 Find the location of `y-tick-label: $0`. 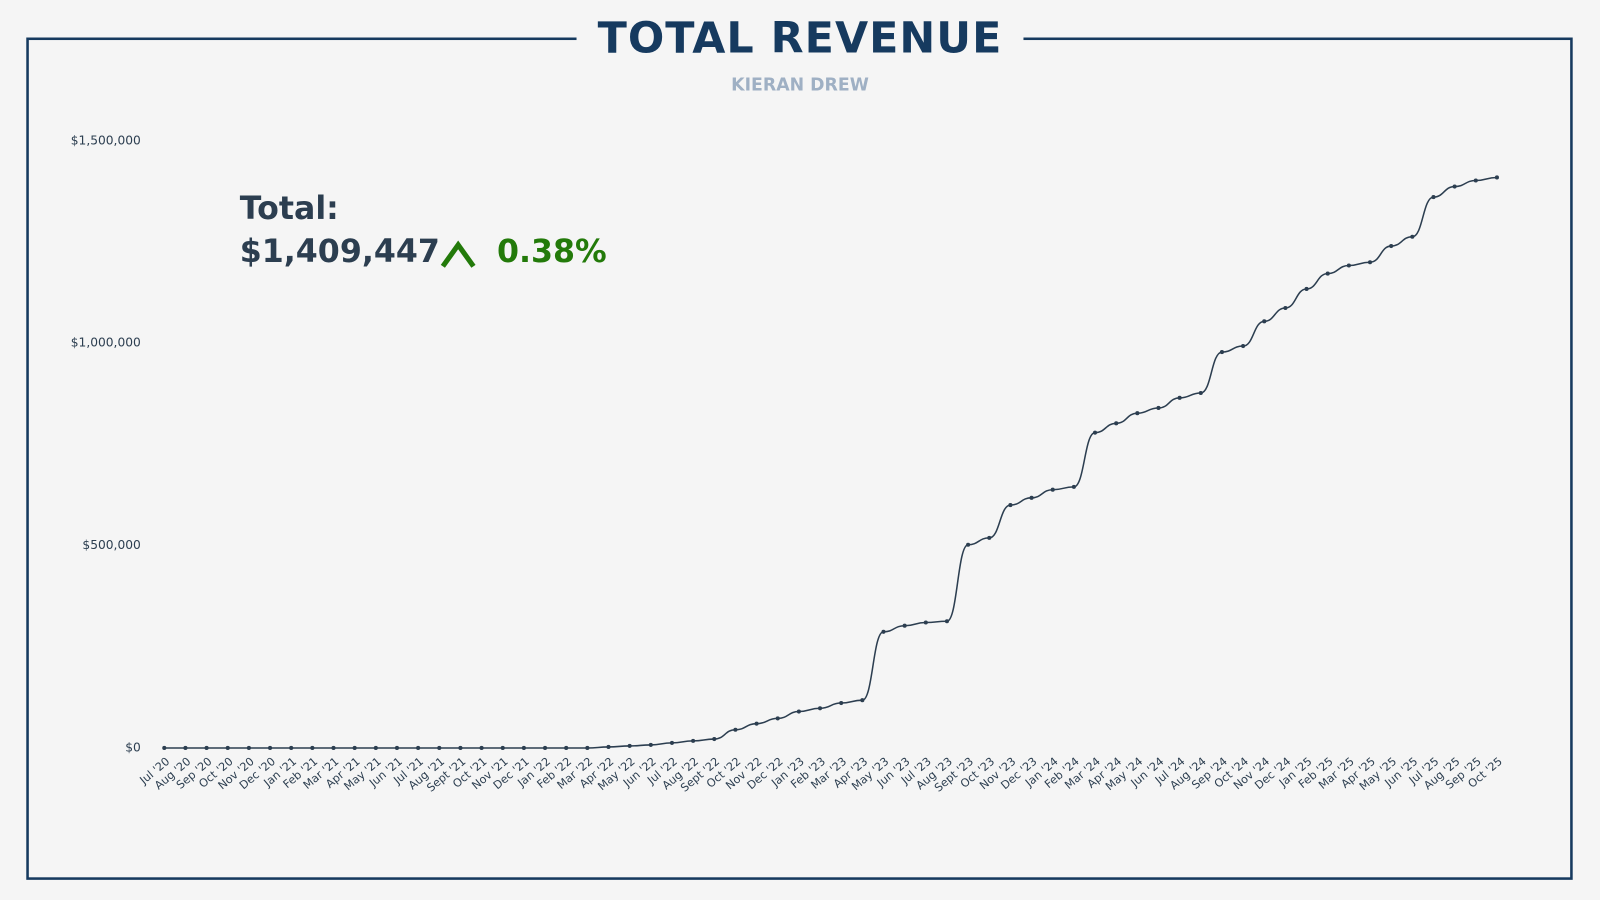

y-tick-label: $0 is located at coordinates (133, 747).